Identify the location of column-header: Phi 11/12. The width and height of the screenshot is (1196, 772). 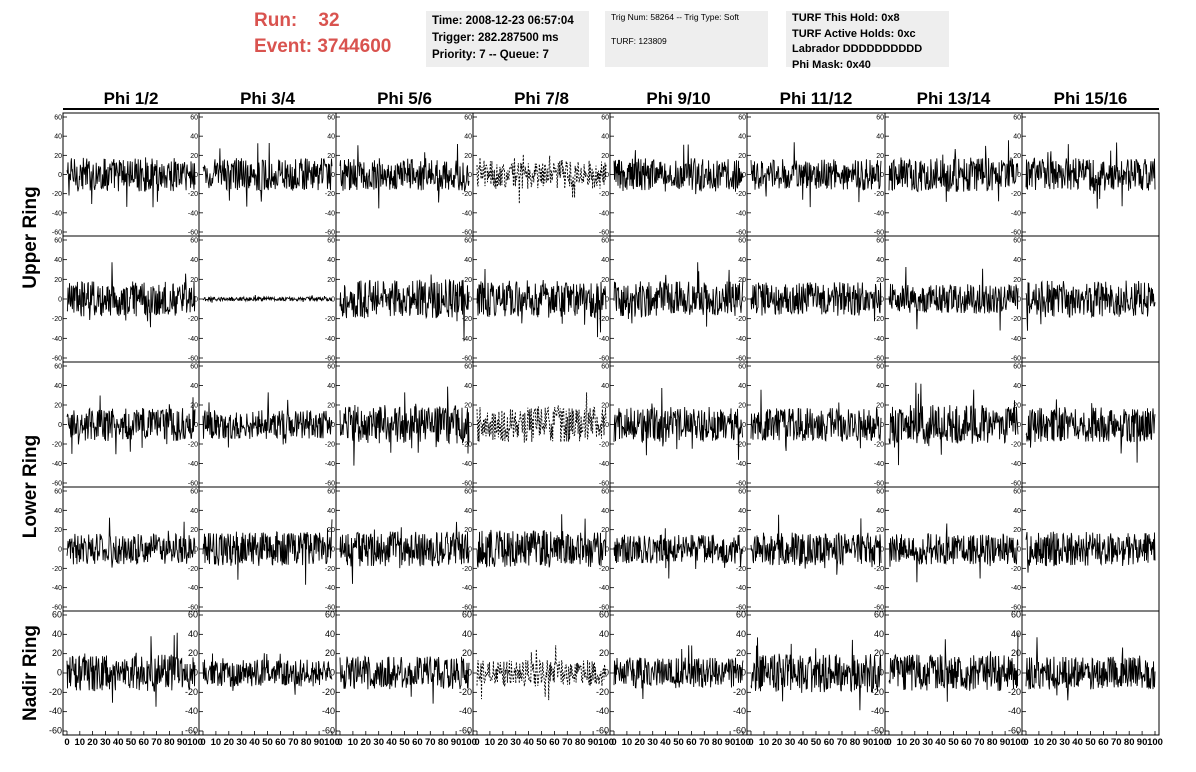
(816, 98).